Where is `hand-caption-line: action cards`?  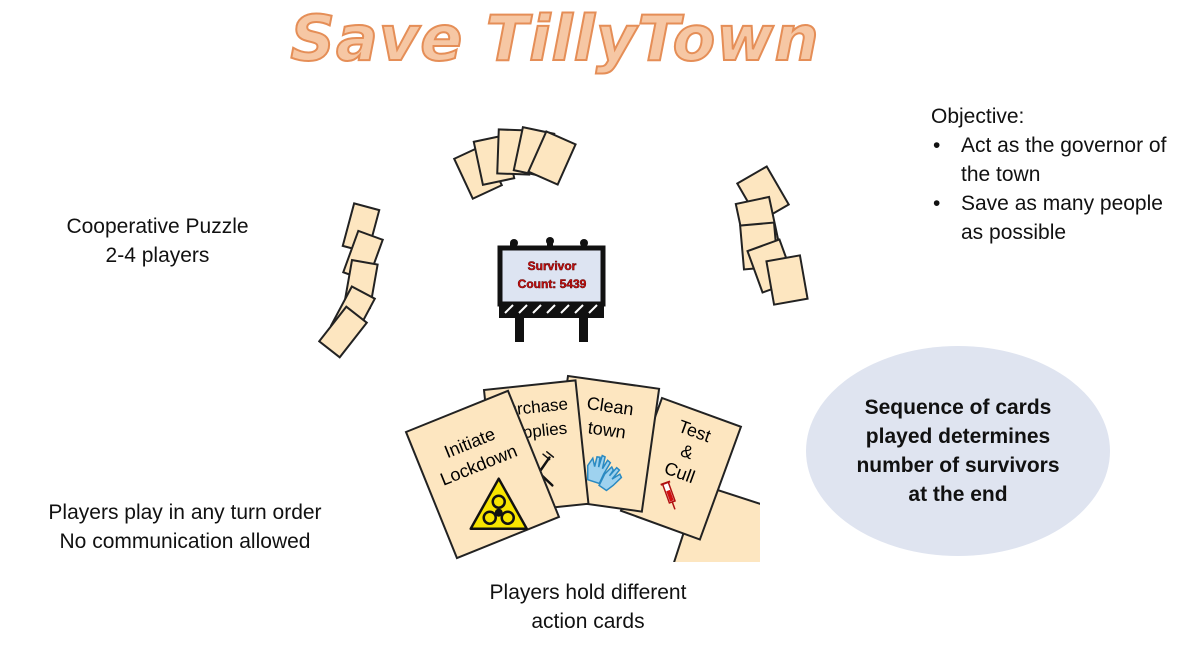 hand-caption-line: action cards is located at coordinates (588, 621).